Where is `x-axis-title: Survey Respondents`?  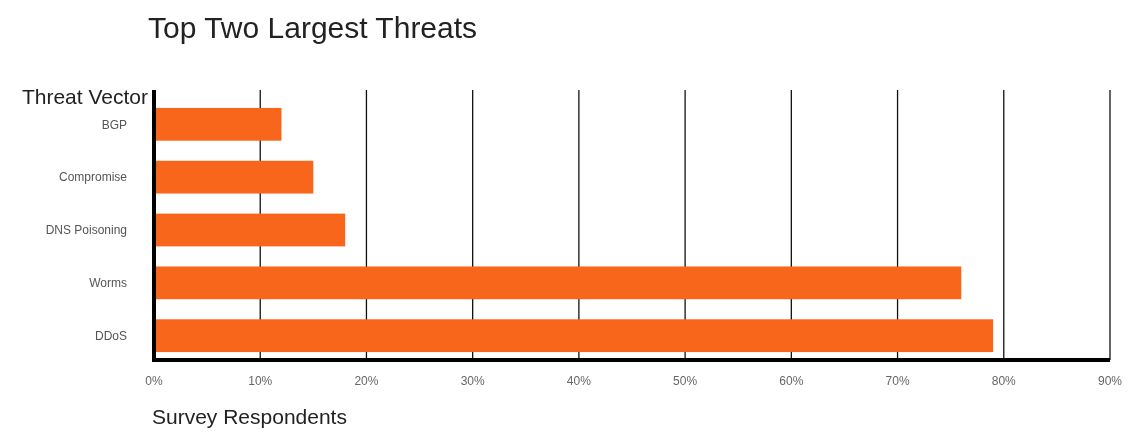
x-axis-title: Survey Respondents is located at coordinates (249, 416).